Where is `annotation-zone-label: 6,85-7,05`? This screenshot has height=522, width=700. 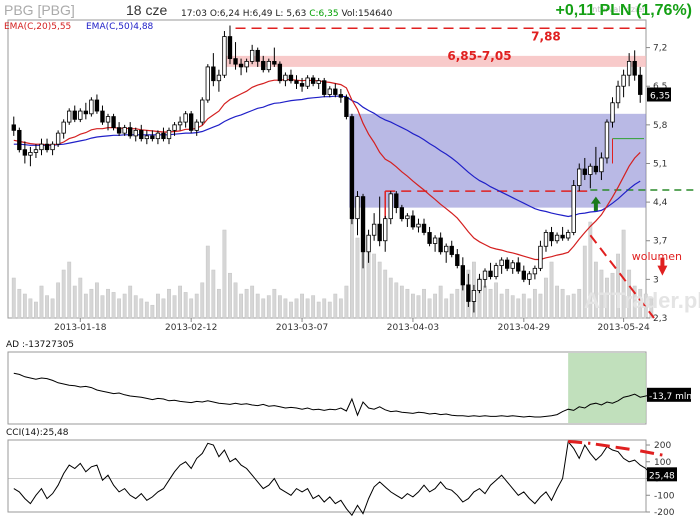
annotation-zone-label: 6,85-7,05 is located at coordinates (479, 56).